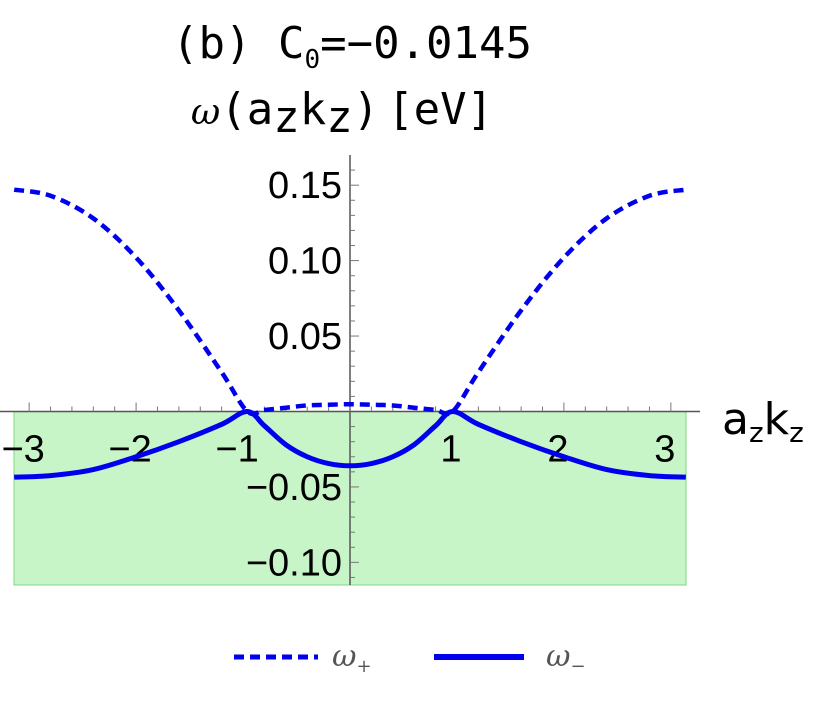 Image resolution: width=830 pixels, height=704 pixels. Describe the element at coordinates (450, 449) in the screenshot. I see `x-tick-label: 1` at that location.